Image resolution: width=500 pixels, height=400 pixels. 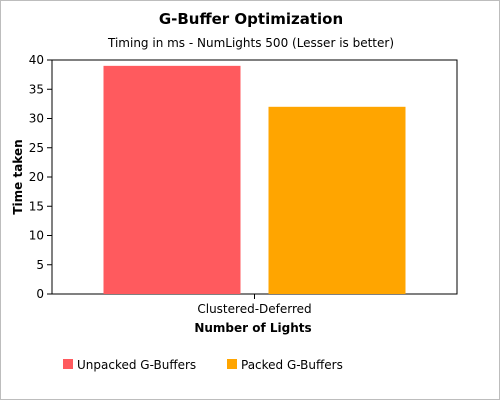 I want to click on bar-packed-gbuffers, so click(x=337, y=200).